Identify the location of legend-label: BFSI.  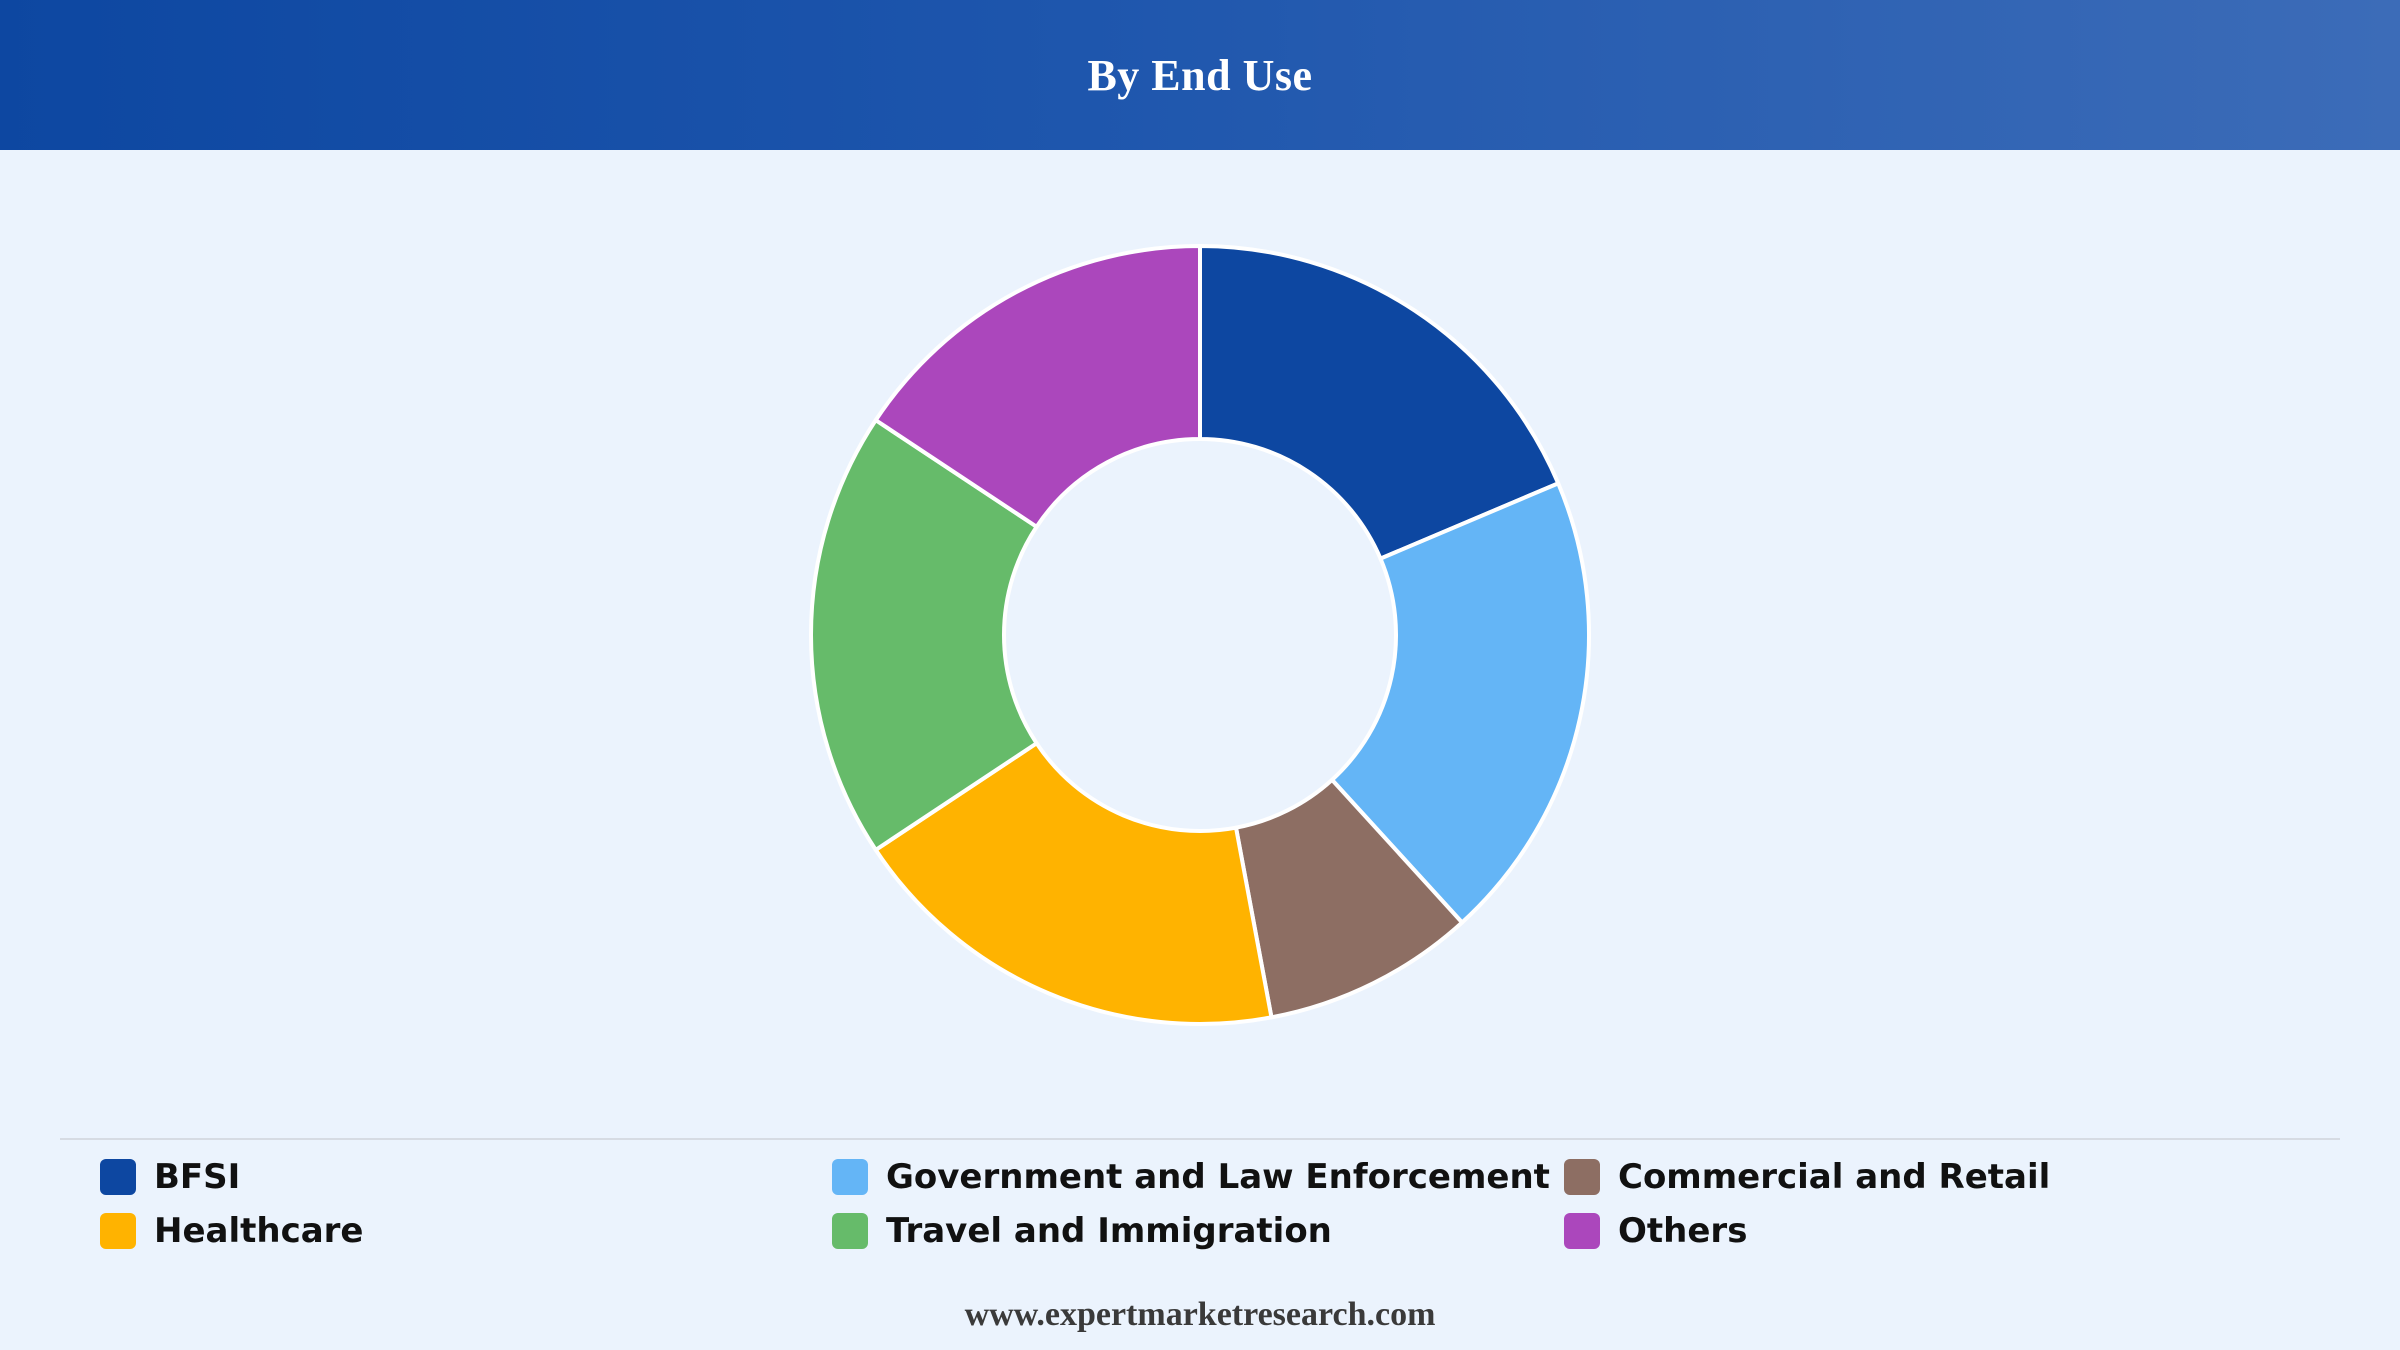
(197, 1177).